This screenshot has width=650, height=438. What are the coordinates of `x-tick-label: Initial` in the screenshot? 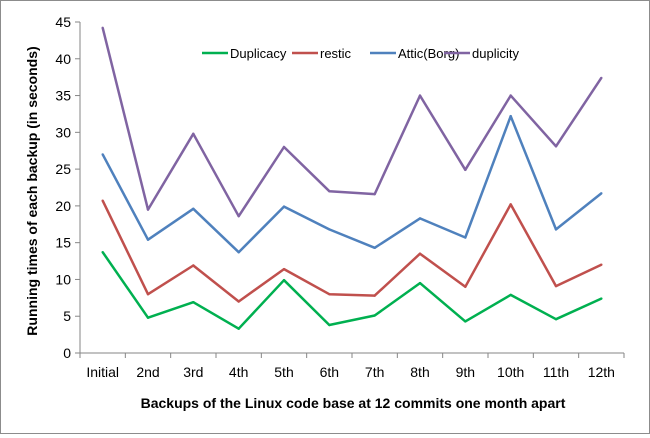 It's located at (102, 372).